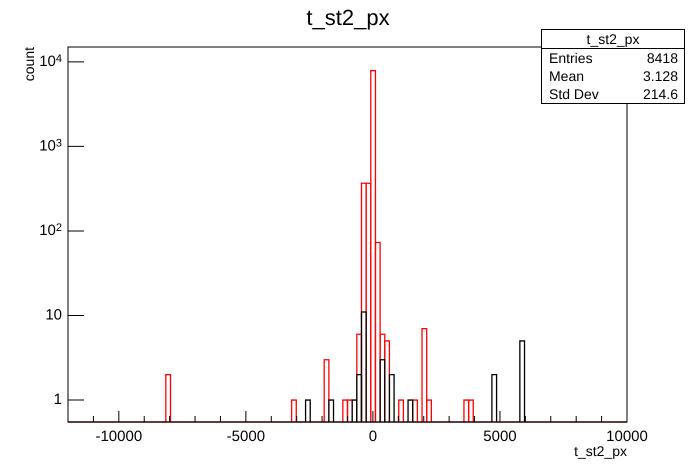  What do you see at coordinates (574, 94) in the screenshot?
I see `annotation: Std Dev` at bounding box center [574, 94].